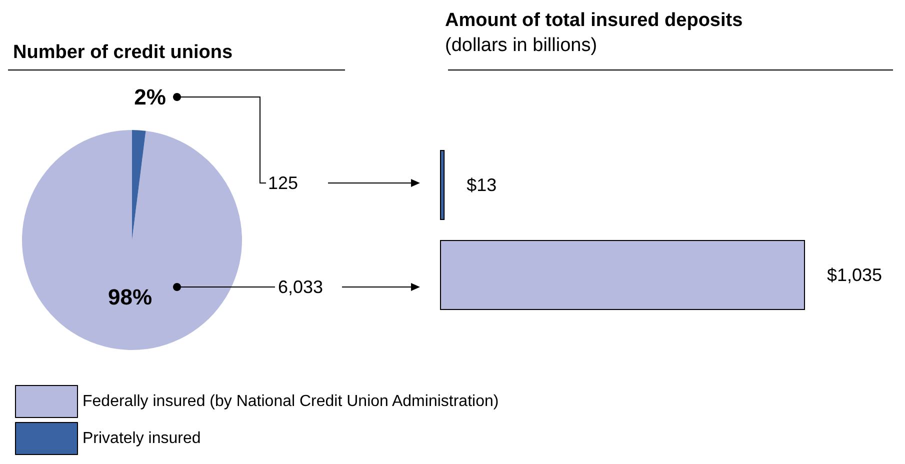 This screenshot has width=905, height=464. I want to click on text: 125, so click(283, 183).